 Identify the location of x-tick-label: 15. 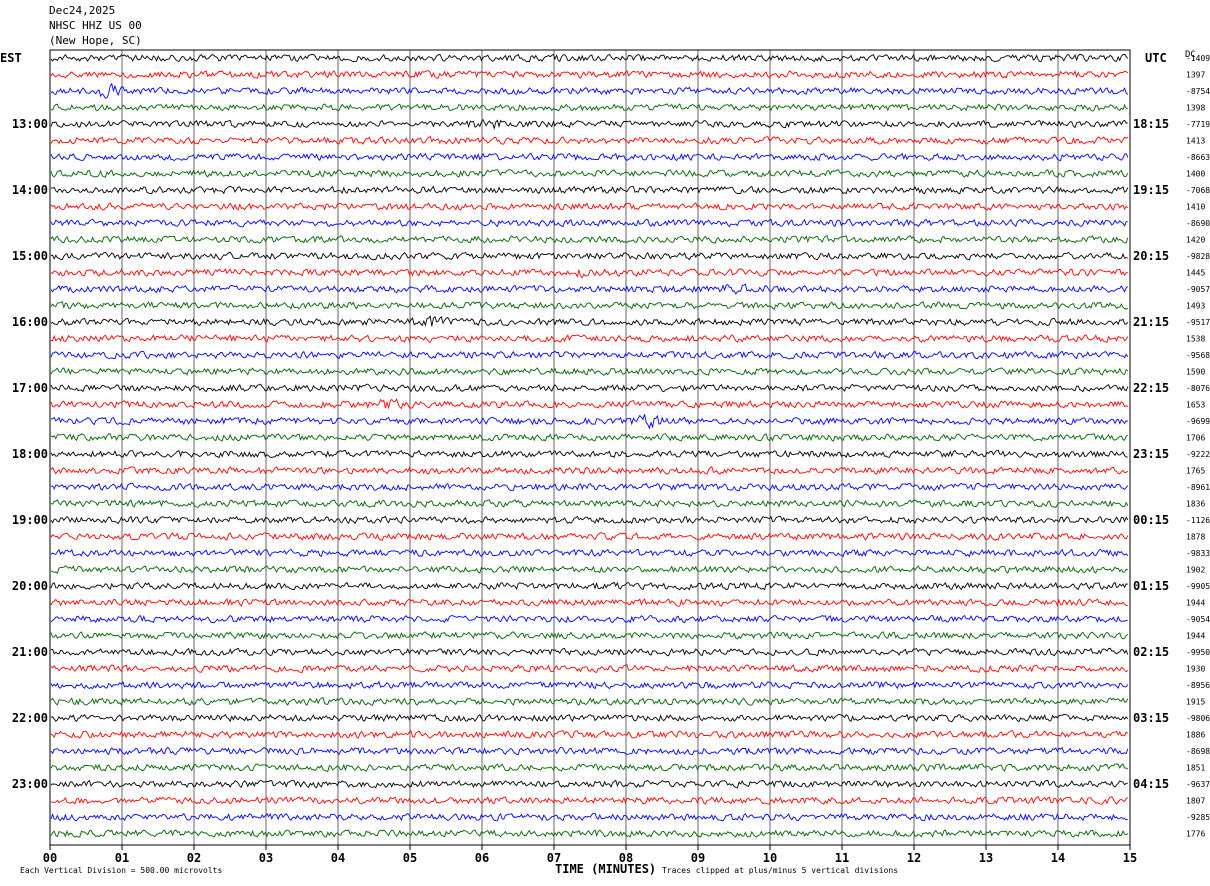
(1130, 858).